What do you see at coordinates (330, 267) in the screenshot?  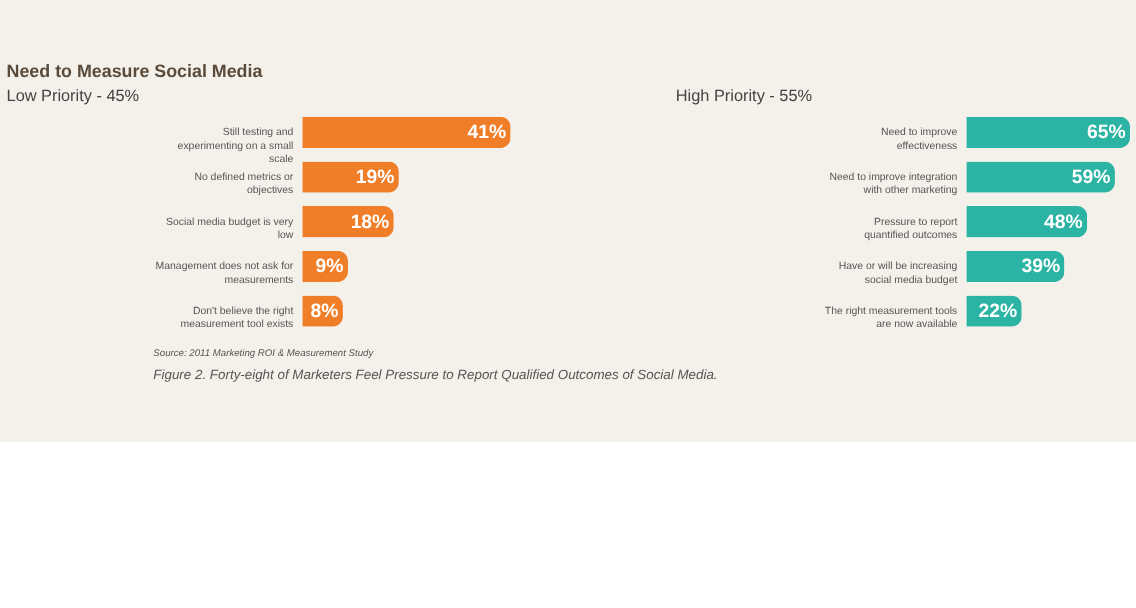 I see `data-label: 9%` at bounding box center [330, 267].